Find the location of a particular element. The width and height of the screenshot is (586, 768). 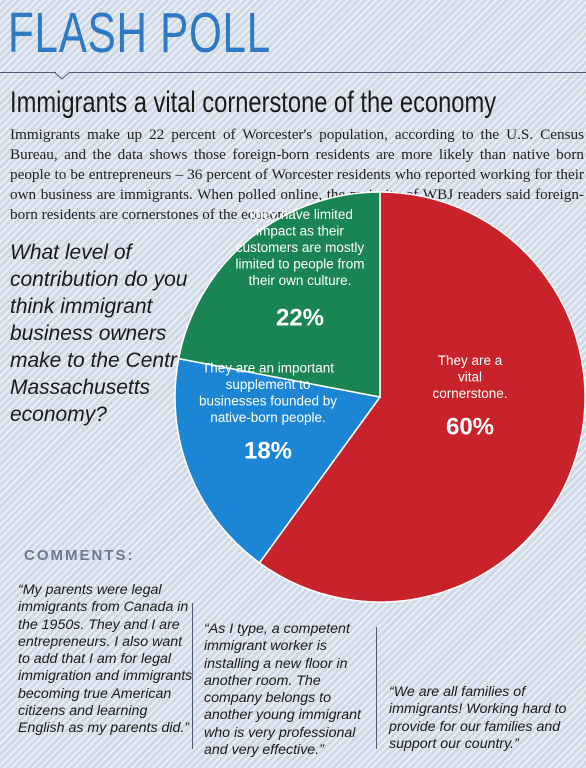

comments-title: COMMENTS: is located at coordinates (79, 555).